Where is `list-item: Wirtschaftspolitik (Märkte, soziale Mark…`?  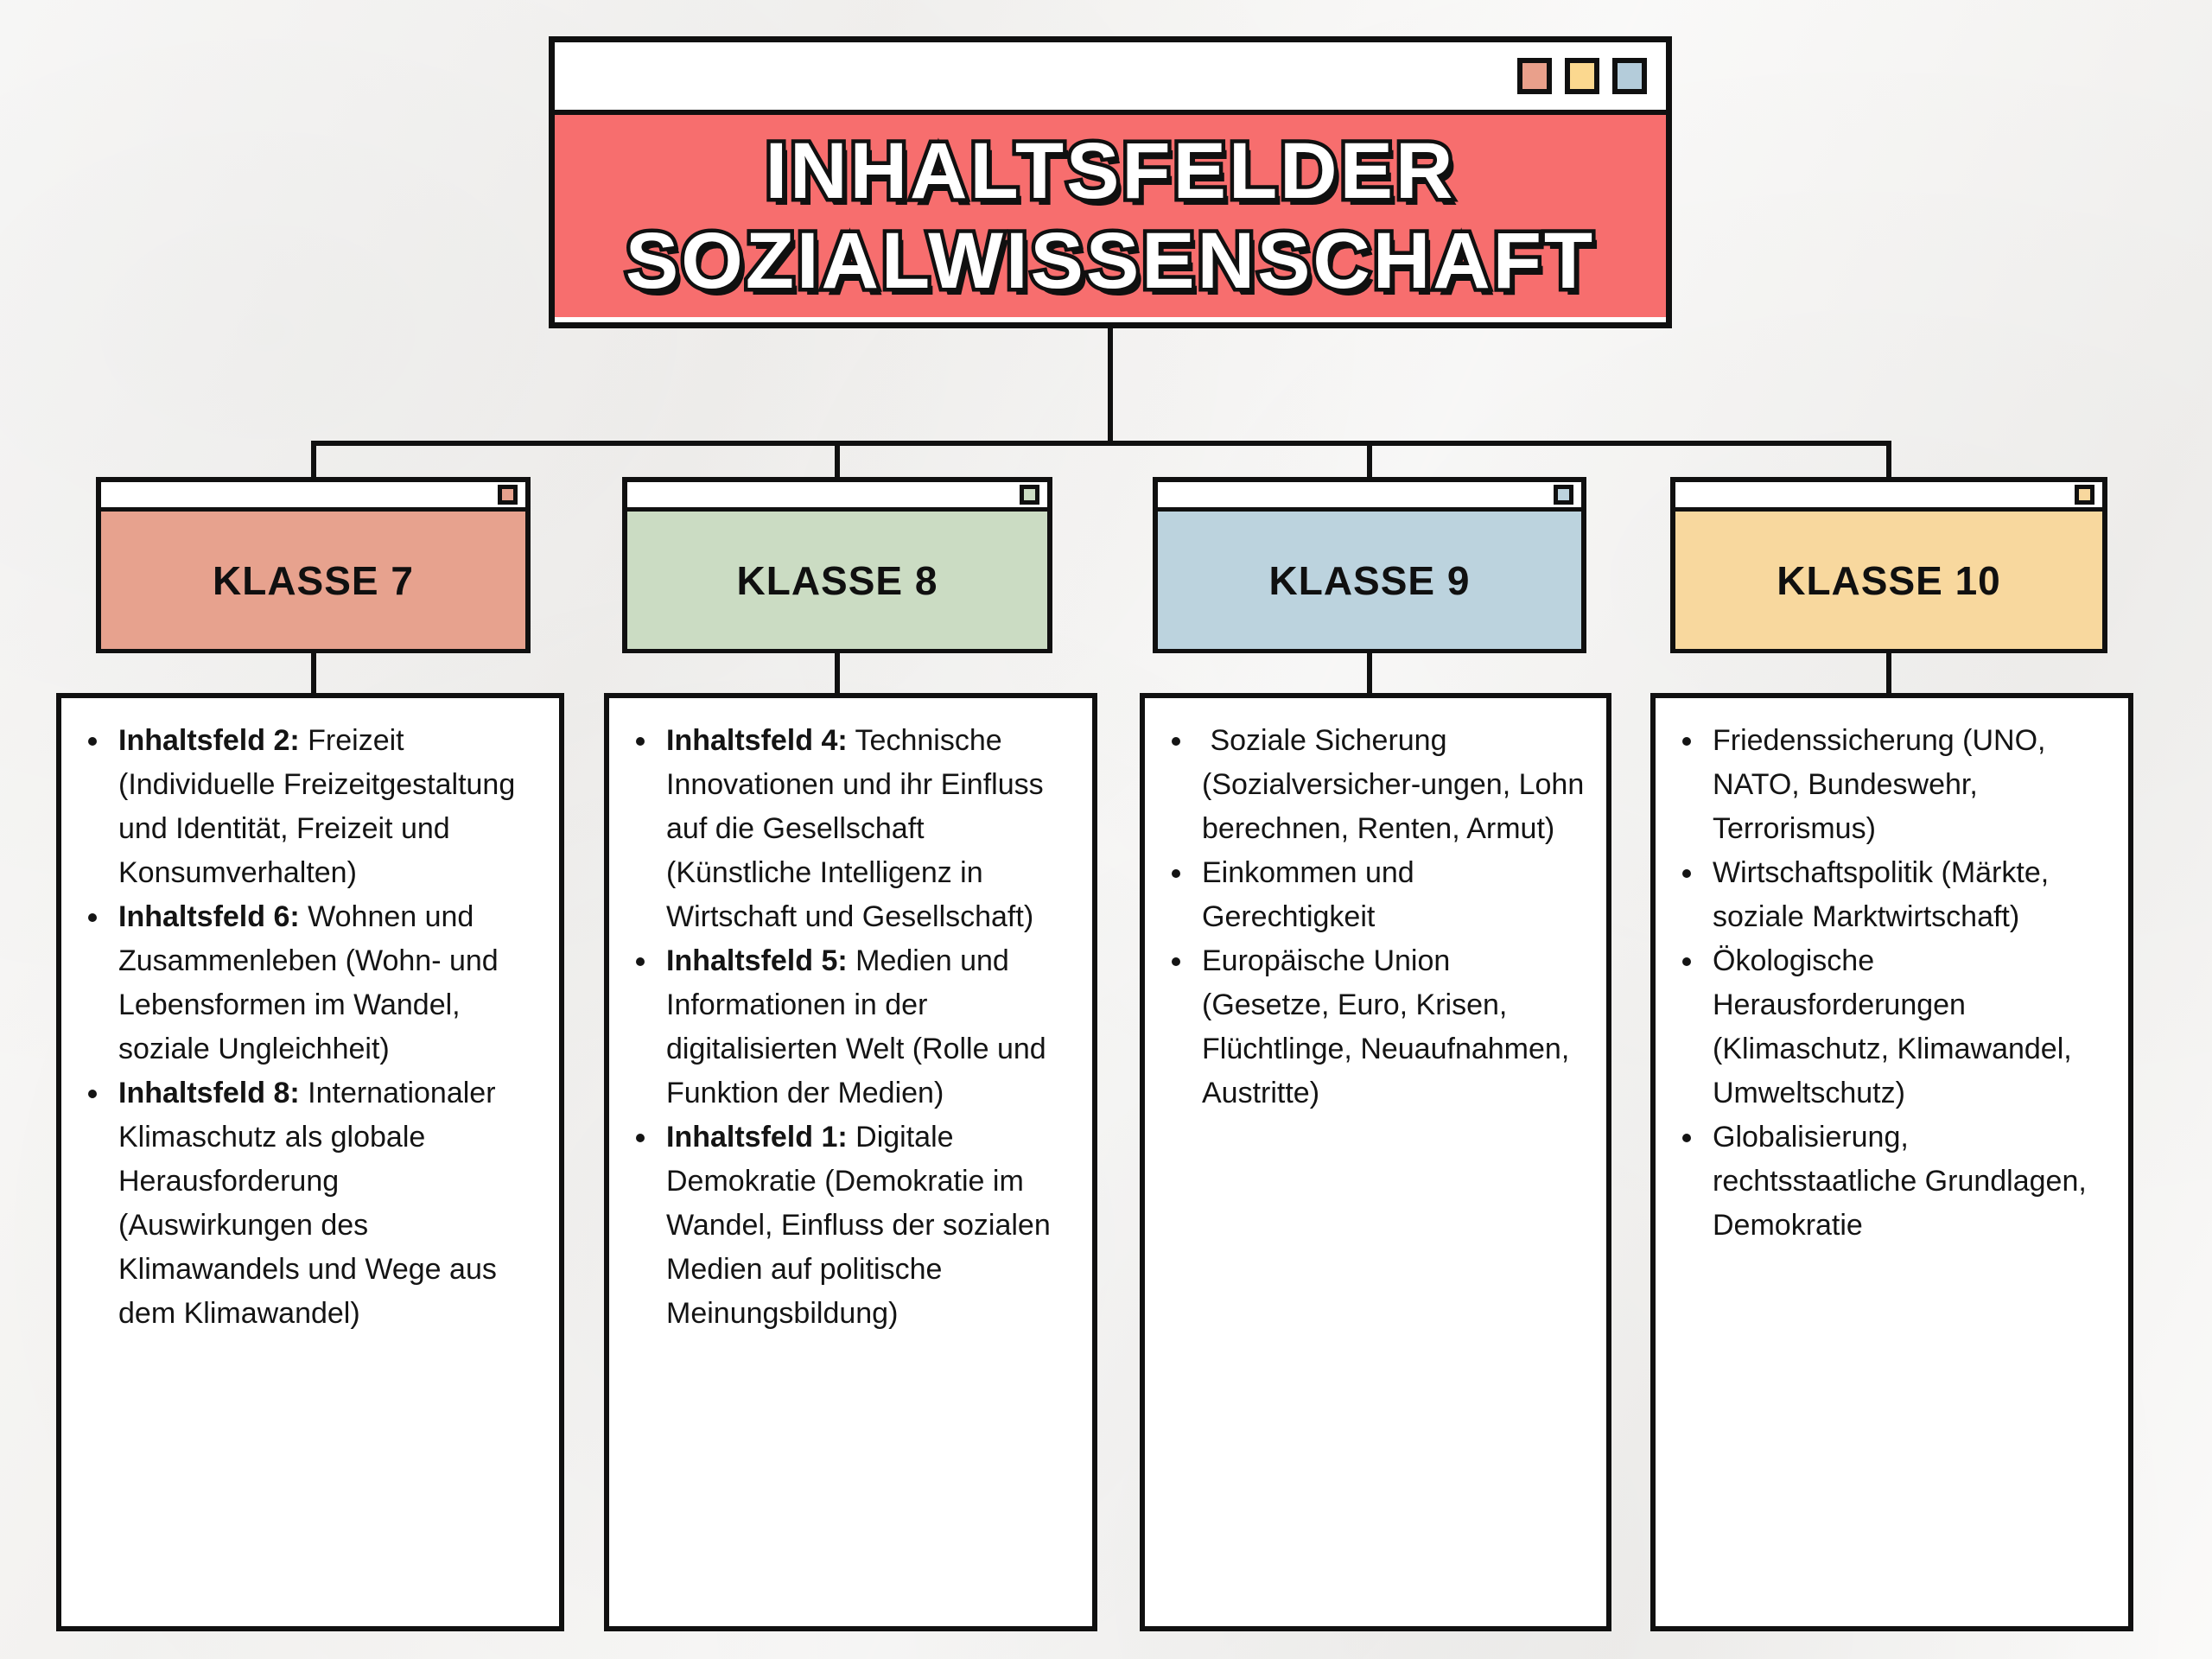 list-item: Wirtschaftspolitik (Märkte, soziale Mark… is located at coordinates (1906, 895).